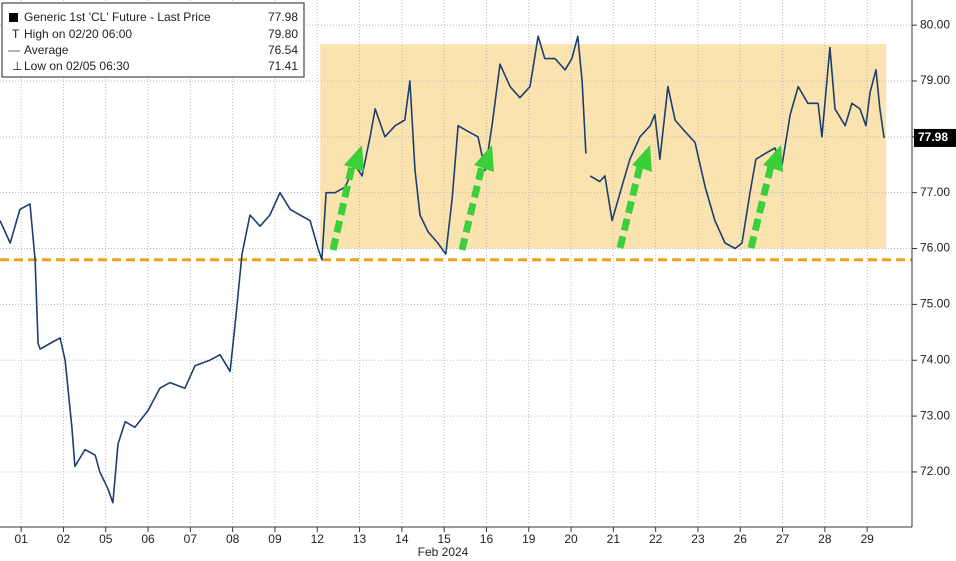 This screenshot has height=561, width=956. Describe the element at coordinates (935, 471) in the screenshot. I see `y-tick-label: 72.00` at that location.